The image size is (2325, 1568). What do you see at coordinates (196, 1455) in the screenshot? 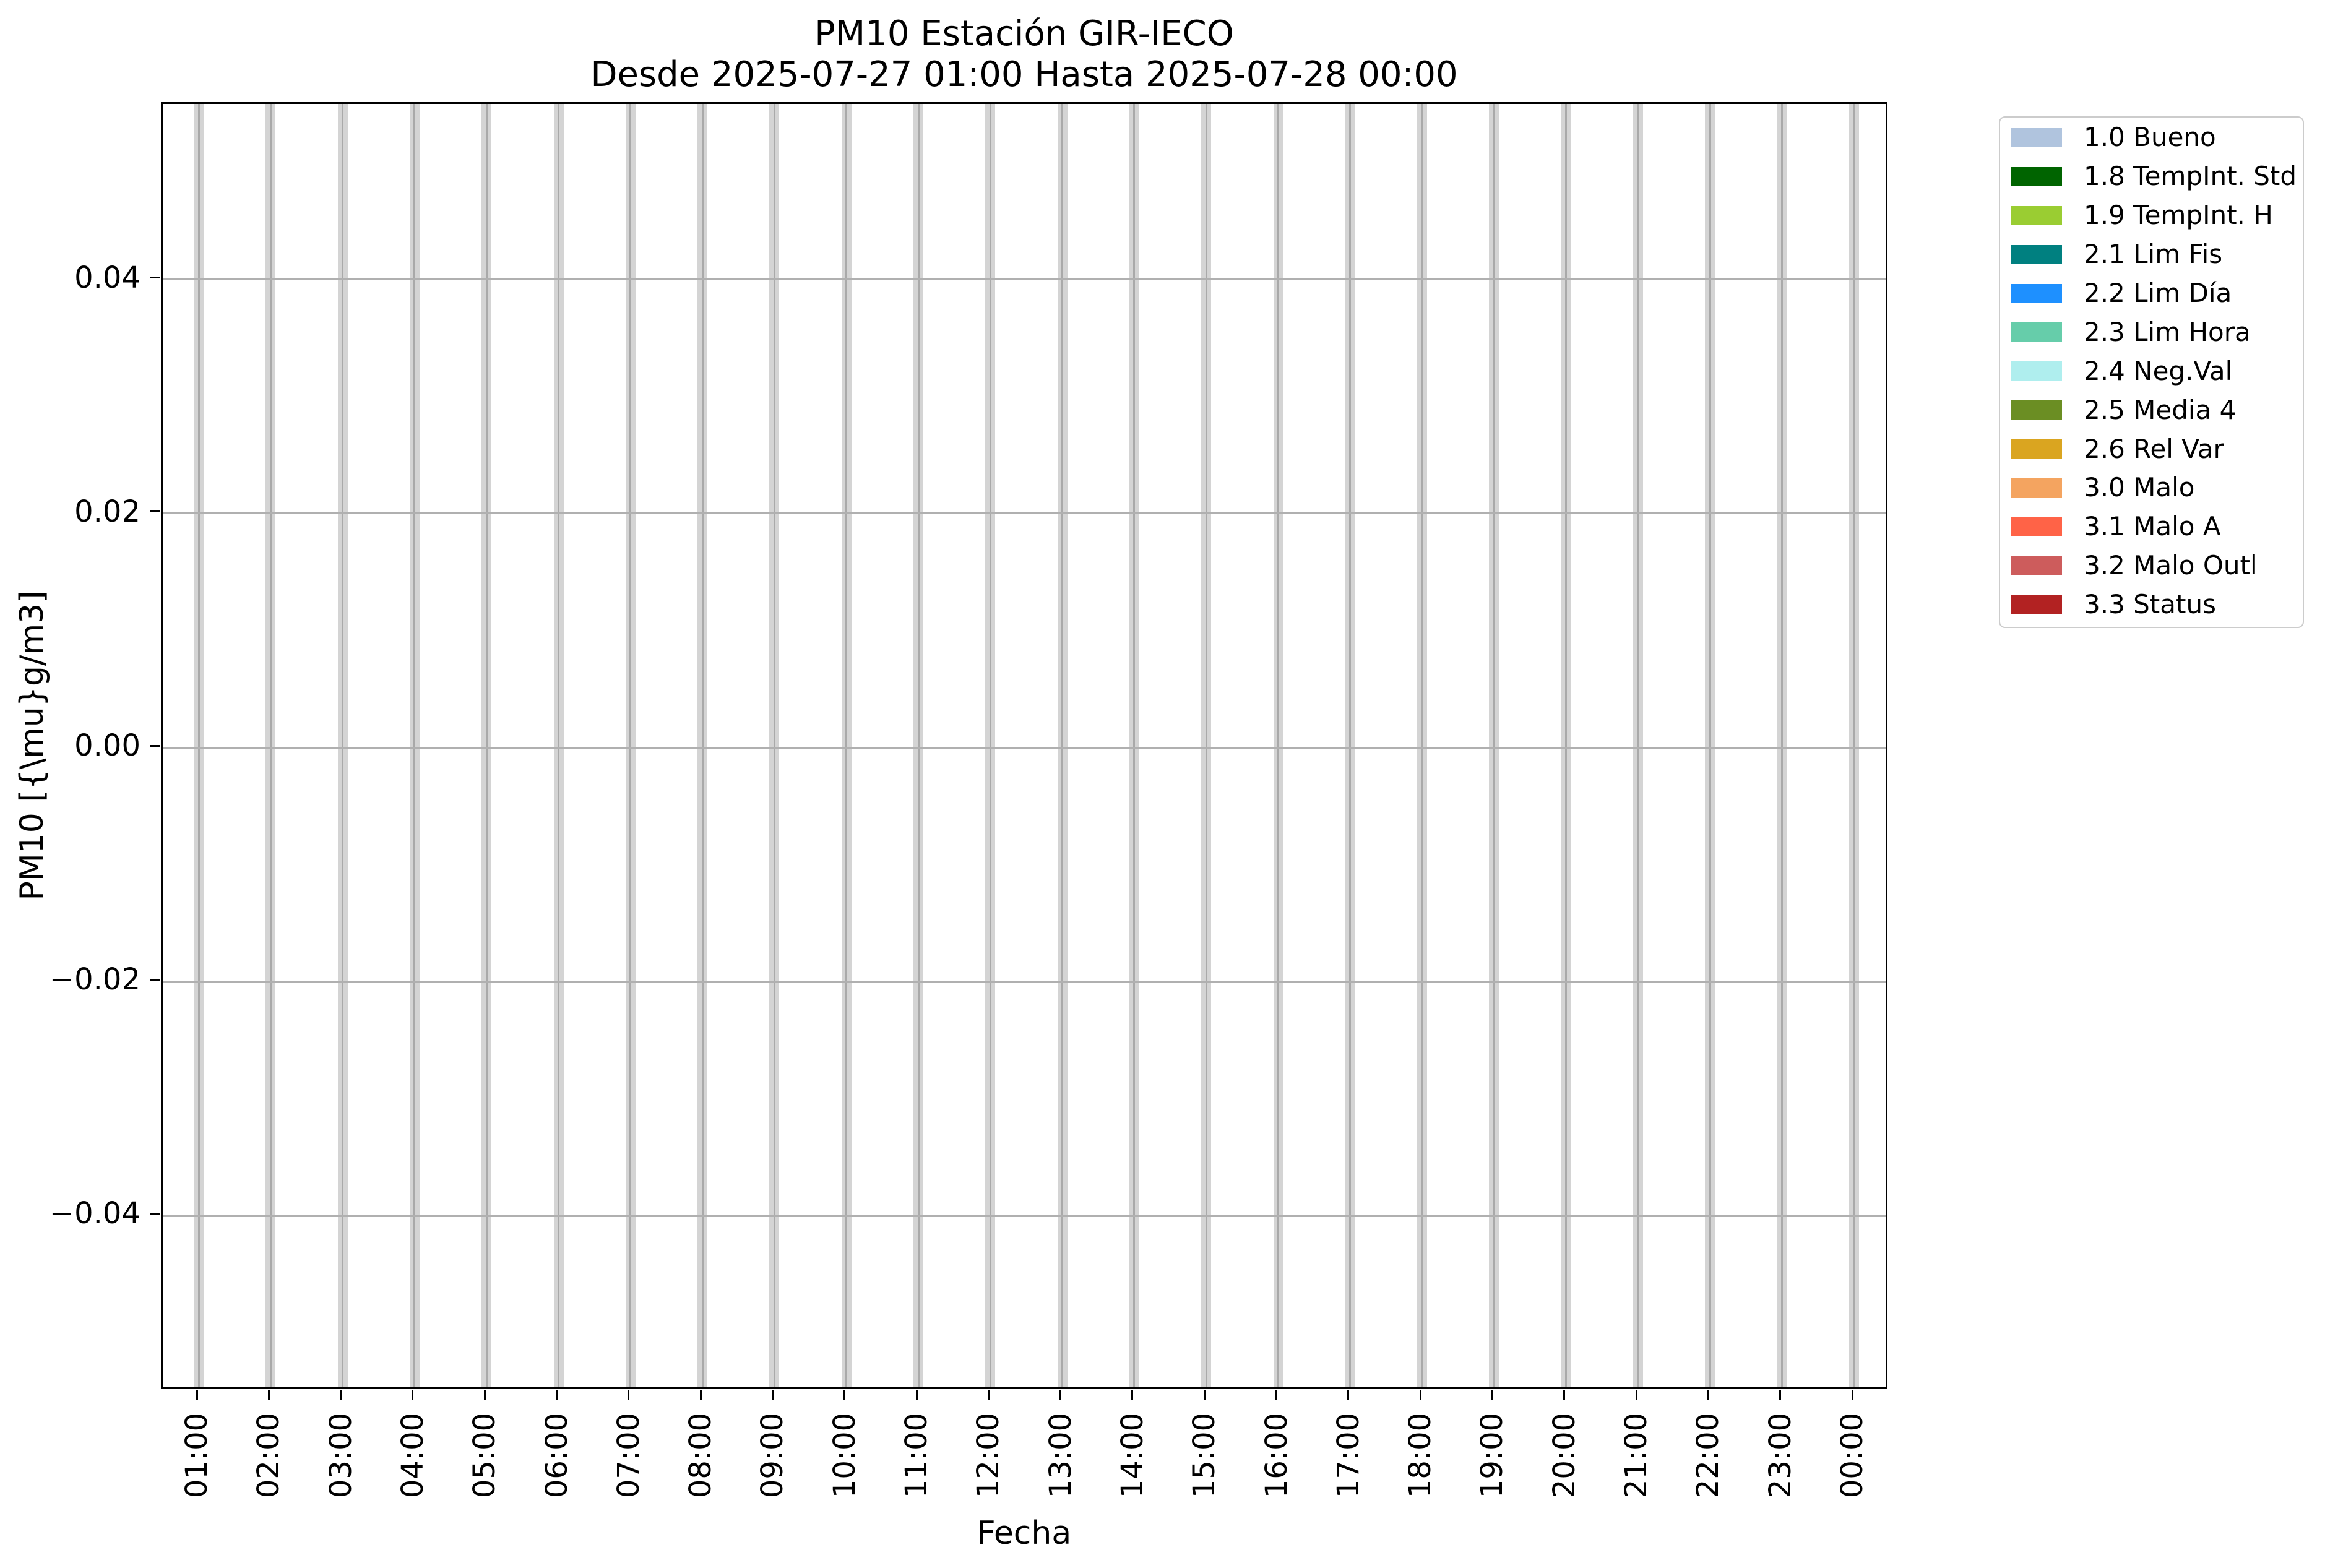
I see `x-tick-label: 01:00` at bounding box center [196, 1455].